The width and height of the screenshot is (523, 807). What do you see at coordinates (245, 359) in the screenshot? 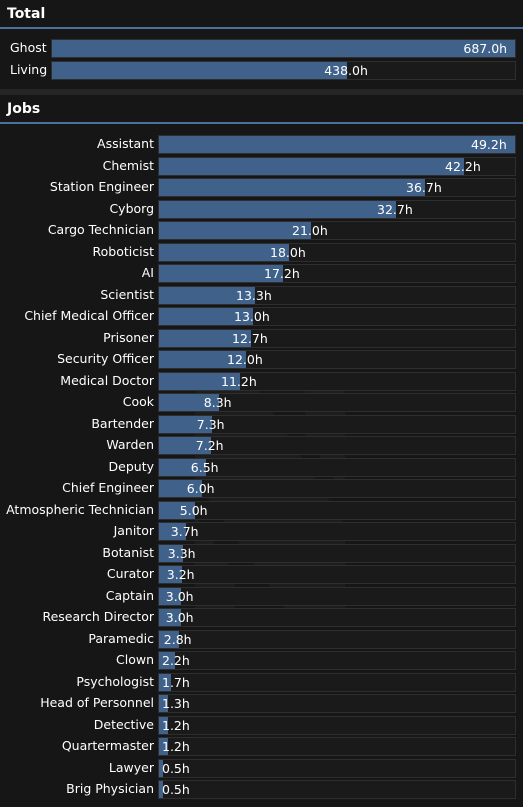
I see `job-value: 12.0h` at bounding box center [245, 359].